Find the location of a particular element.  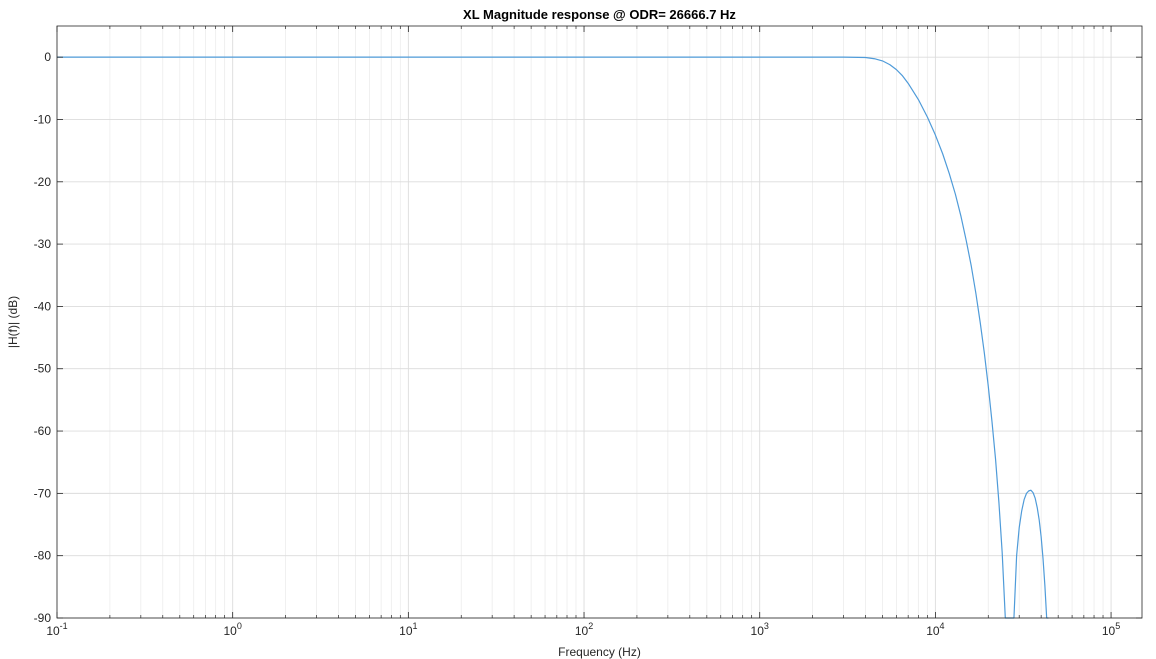

x-axis-label: Frequency (Hz) is located at coordinates (599, 652).